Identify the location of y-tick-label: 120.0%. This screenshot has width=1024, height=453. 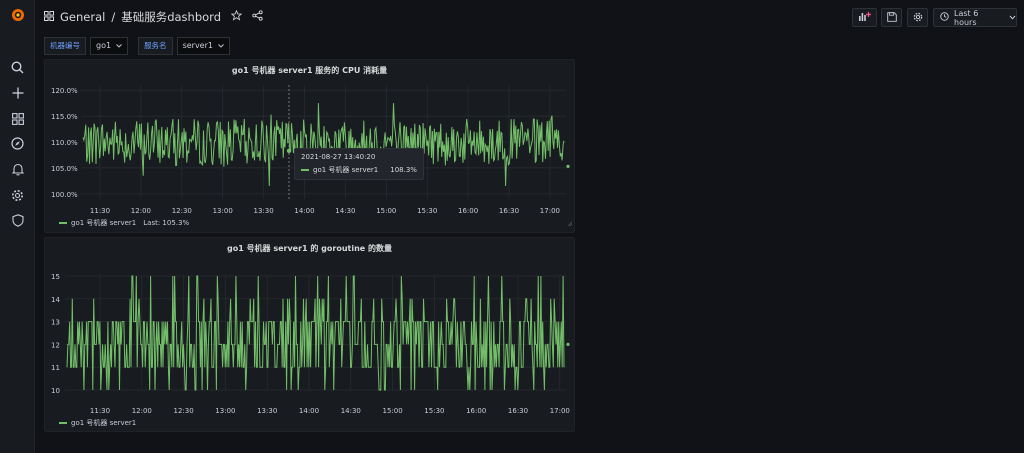
(64, 91).